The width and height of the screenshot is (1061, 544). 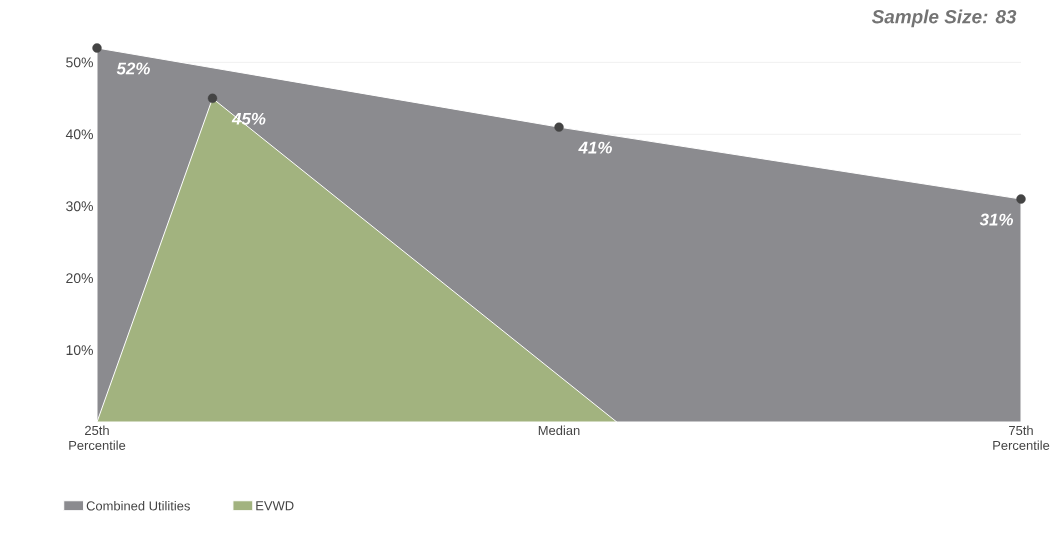 I want to click on y-tick-label: 10%, so click(x=79, y=350).